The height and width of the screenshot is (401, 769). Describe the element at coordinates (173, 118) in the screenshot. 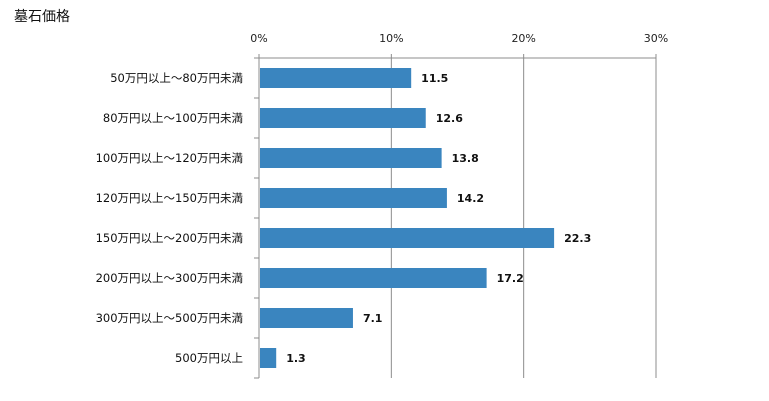

I see `category-label-1: 80万円以上～100万円未満` at that location.